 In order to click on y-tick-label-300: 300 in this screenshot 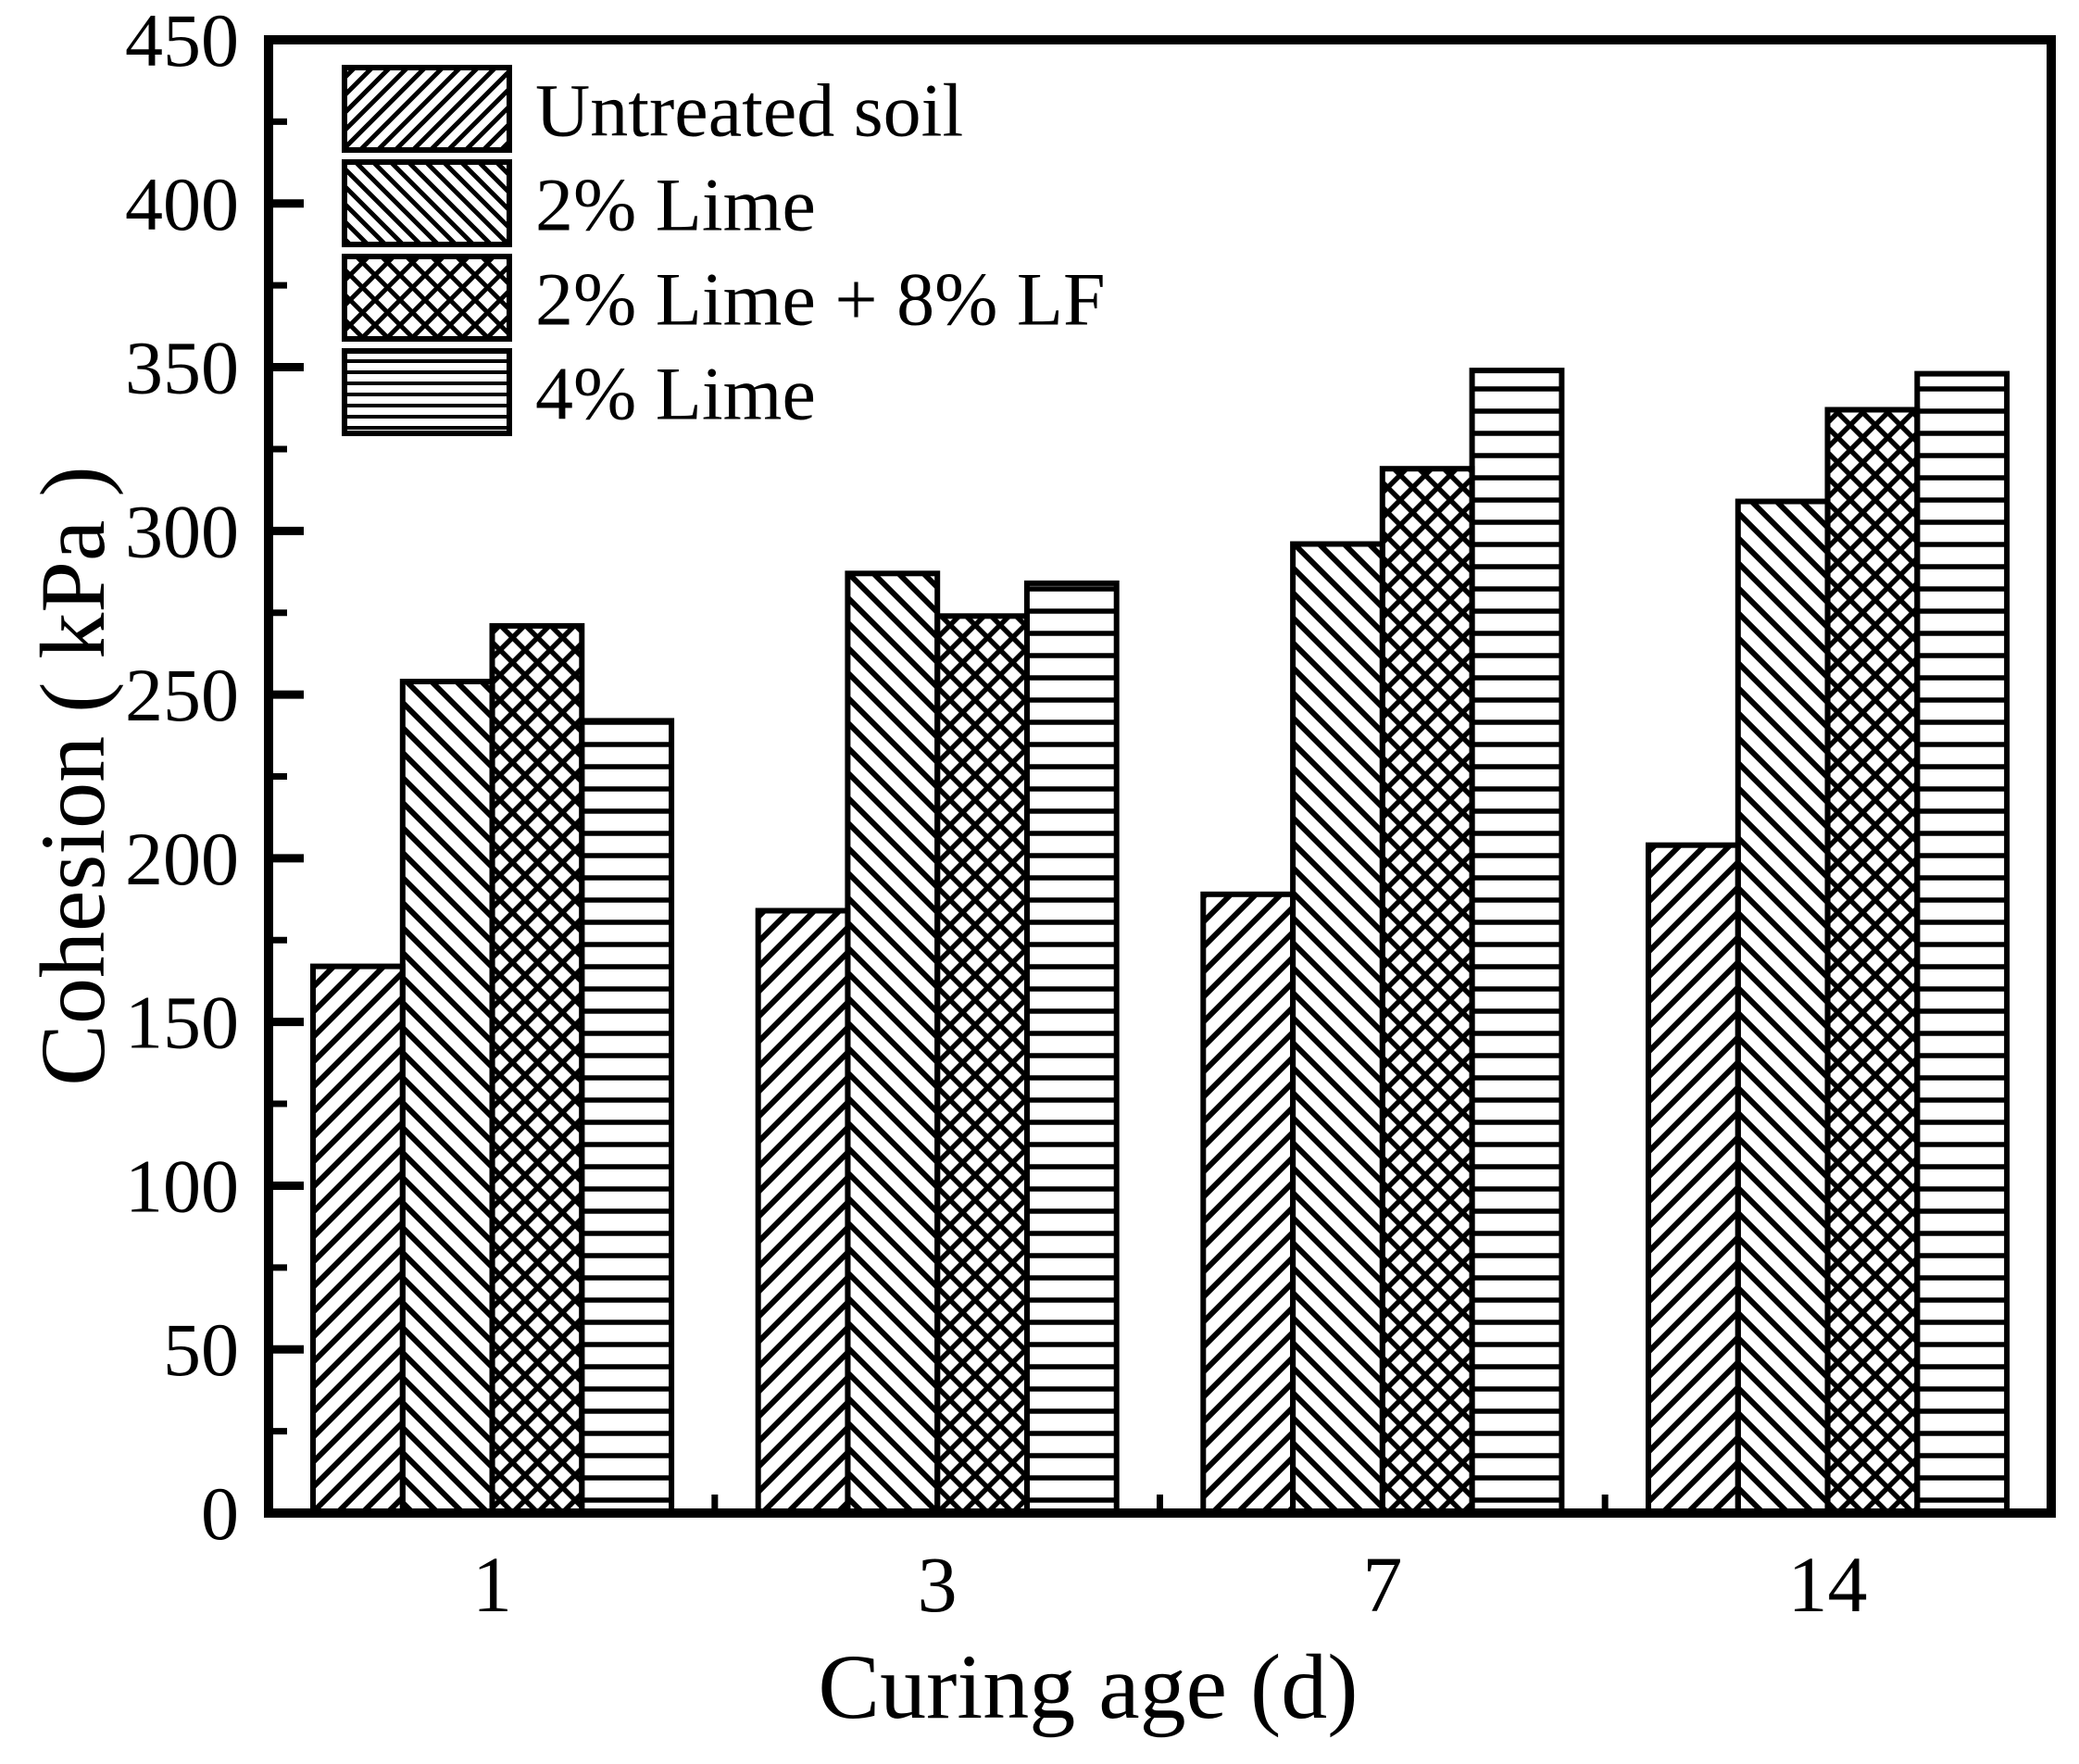, I will do `click(182, 531)`.